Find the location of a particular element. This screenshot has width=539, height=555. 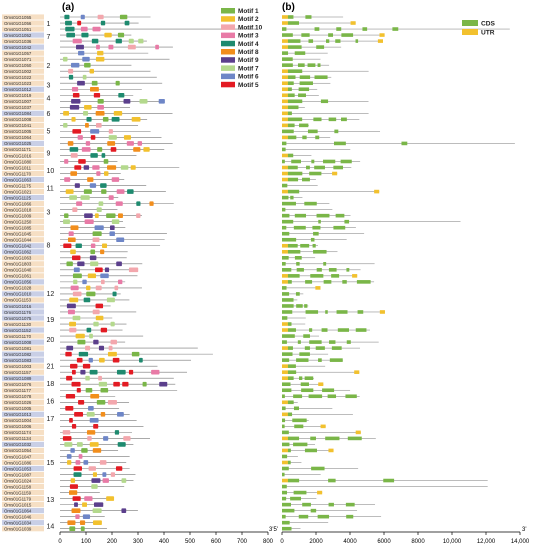

gene-label: Oms01G1176 is located at coordinates (18, 312).